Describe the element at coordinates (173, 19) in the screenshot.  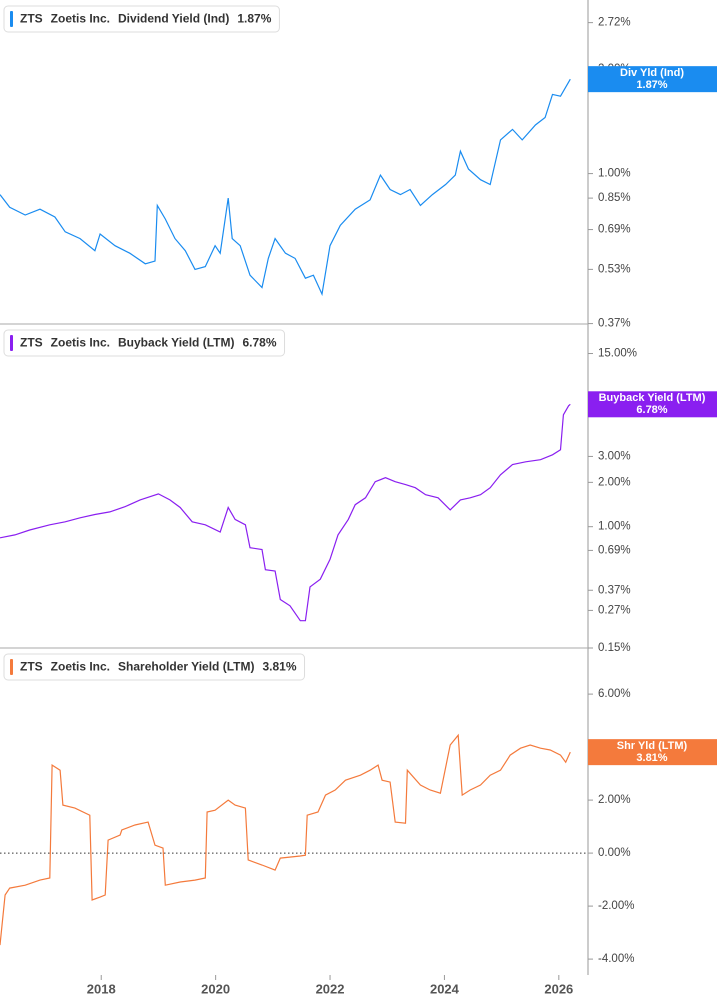
I see `legend-series: Dividend Yield (Ind)` at that location.